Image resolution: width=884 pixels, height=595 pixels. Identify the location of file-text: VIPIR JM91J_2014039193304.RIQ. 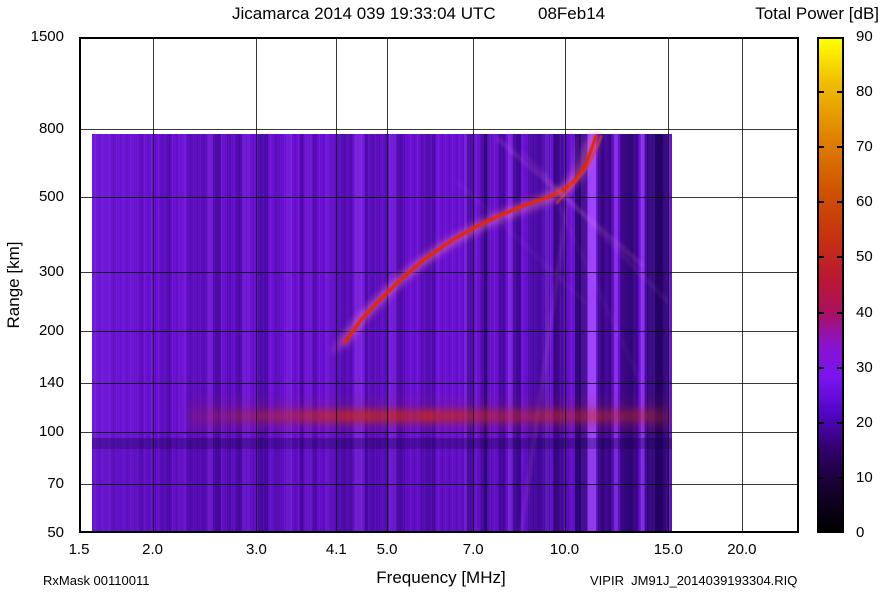
(694, 580).